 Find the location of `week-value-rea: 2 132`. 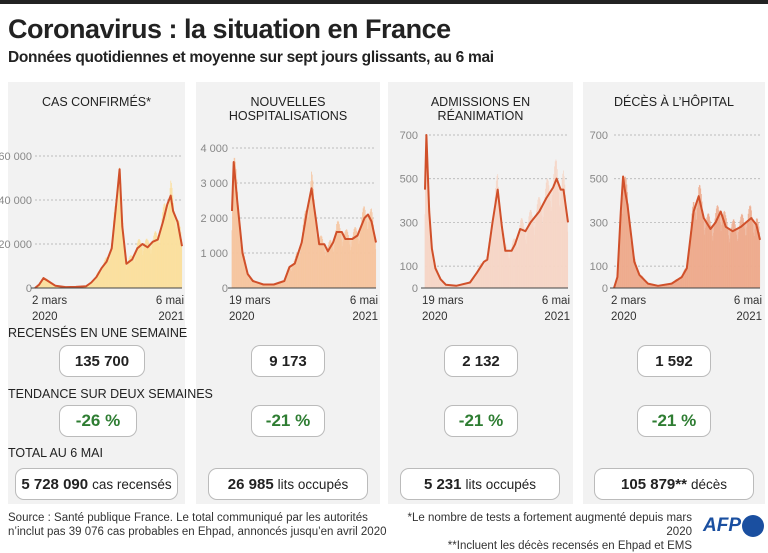

week-value-rea: 2 132 is located at coordinates (481, 361).